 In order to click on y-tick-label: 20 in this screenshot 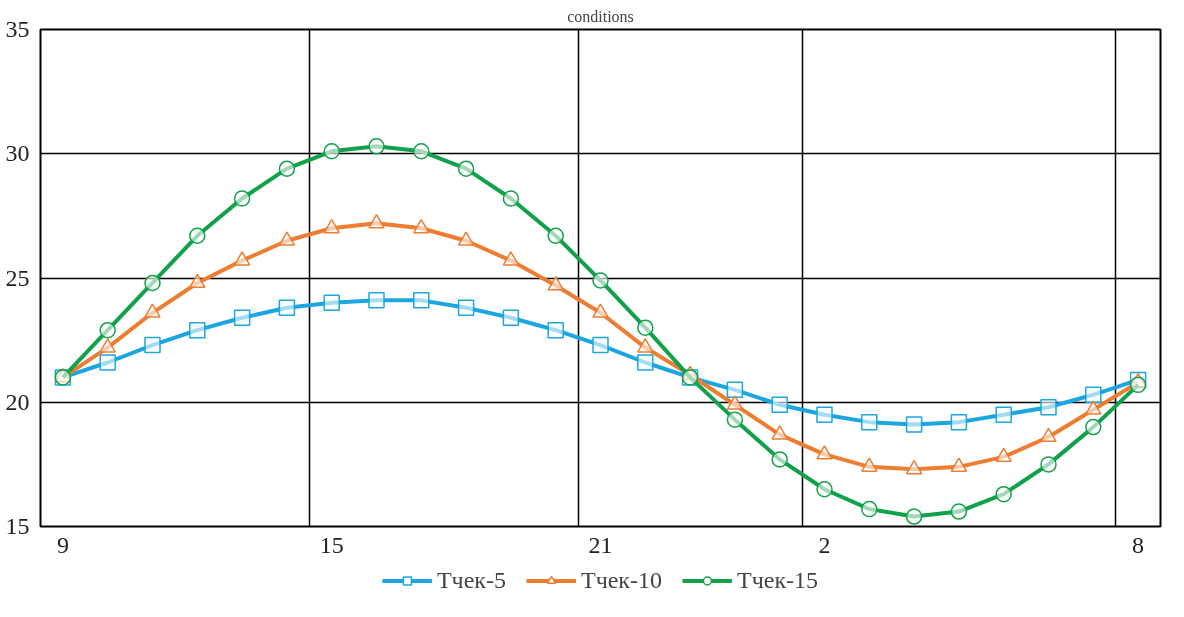, I will do `click(17, 401)`.